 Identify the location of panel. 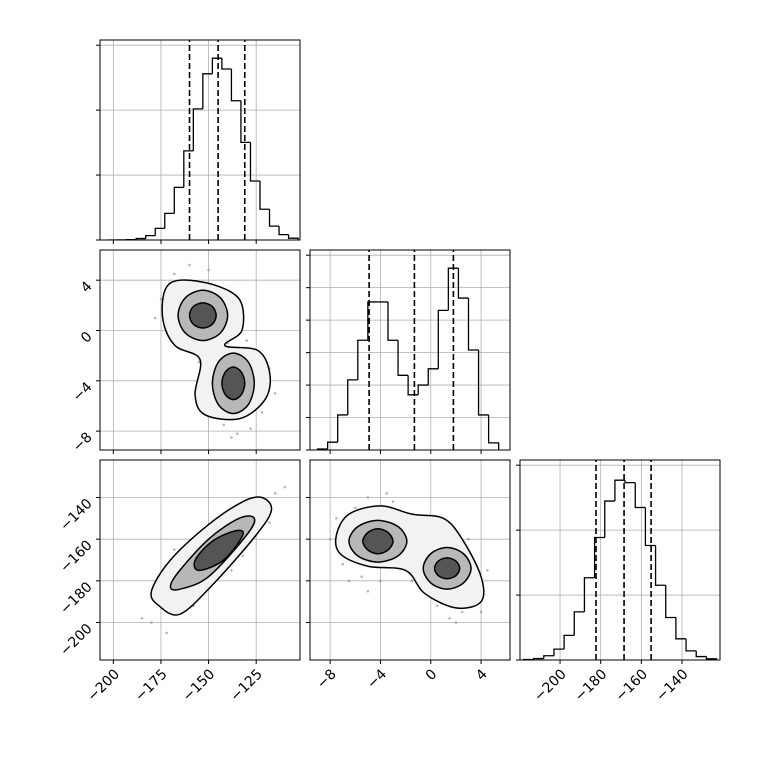
(198, 141).